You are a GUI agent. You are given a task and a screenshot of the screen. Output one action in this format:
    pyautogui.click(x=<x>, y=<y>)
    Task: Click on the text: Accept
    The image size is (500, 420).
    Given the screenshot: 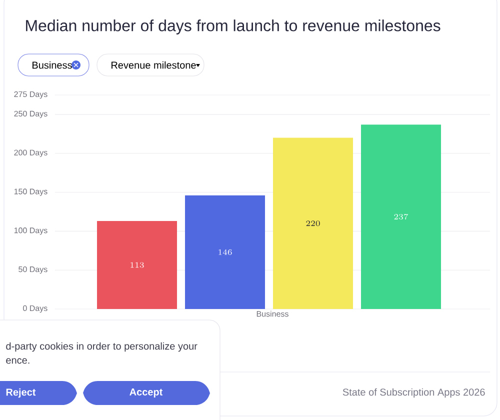 What is the action you would take?
    pyautogui.click(x=146, y=393)
    